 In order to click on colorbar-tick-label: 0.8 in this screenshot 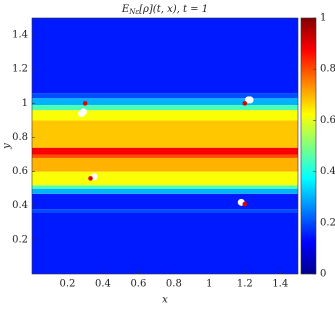, I will do `click(327, 69)`.